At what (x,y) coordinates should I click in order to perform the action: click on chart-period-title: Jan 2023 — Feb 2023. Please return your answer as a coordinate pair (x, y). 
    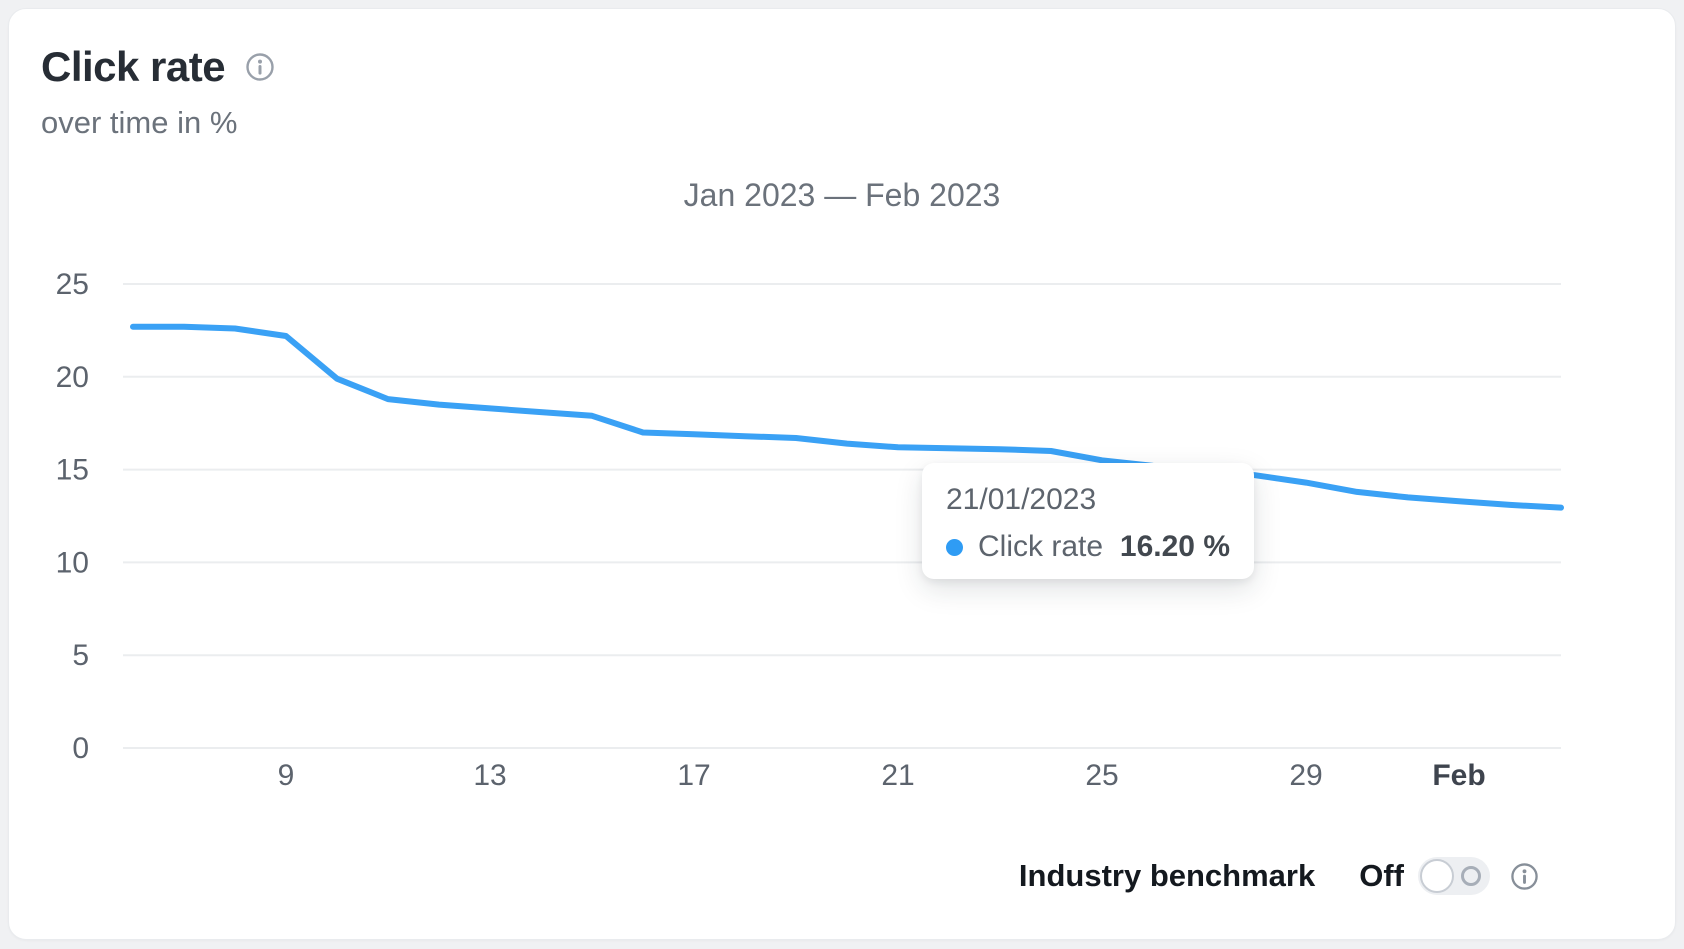
    Looking at the image, I should click on (842, 195).